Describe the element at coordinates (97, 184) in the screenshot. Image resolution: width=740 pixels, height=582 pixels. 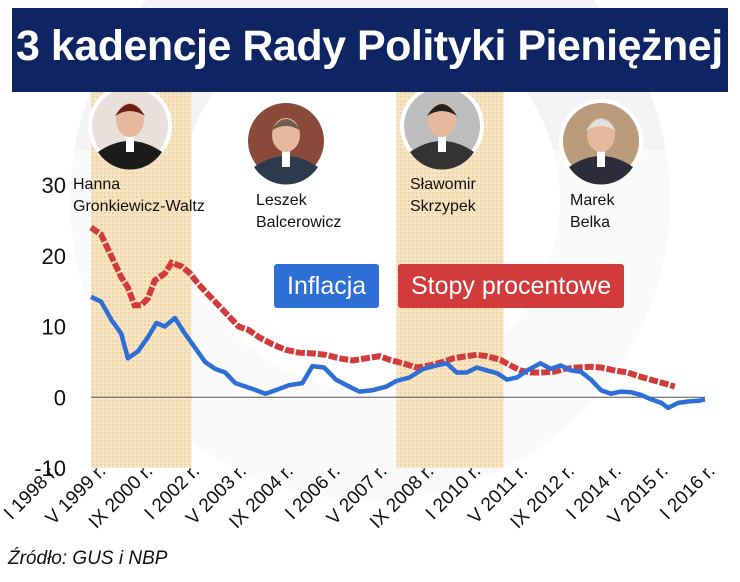
I see `person-1-first-name: Hanna` at that location.